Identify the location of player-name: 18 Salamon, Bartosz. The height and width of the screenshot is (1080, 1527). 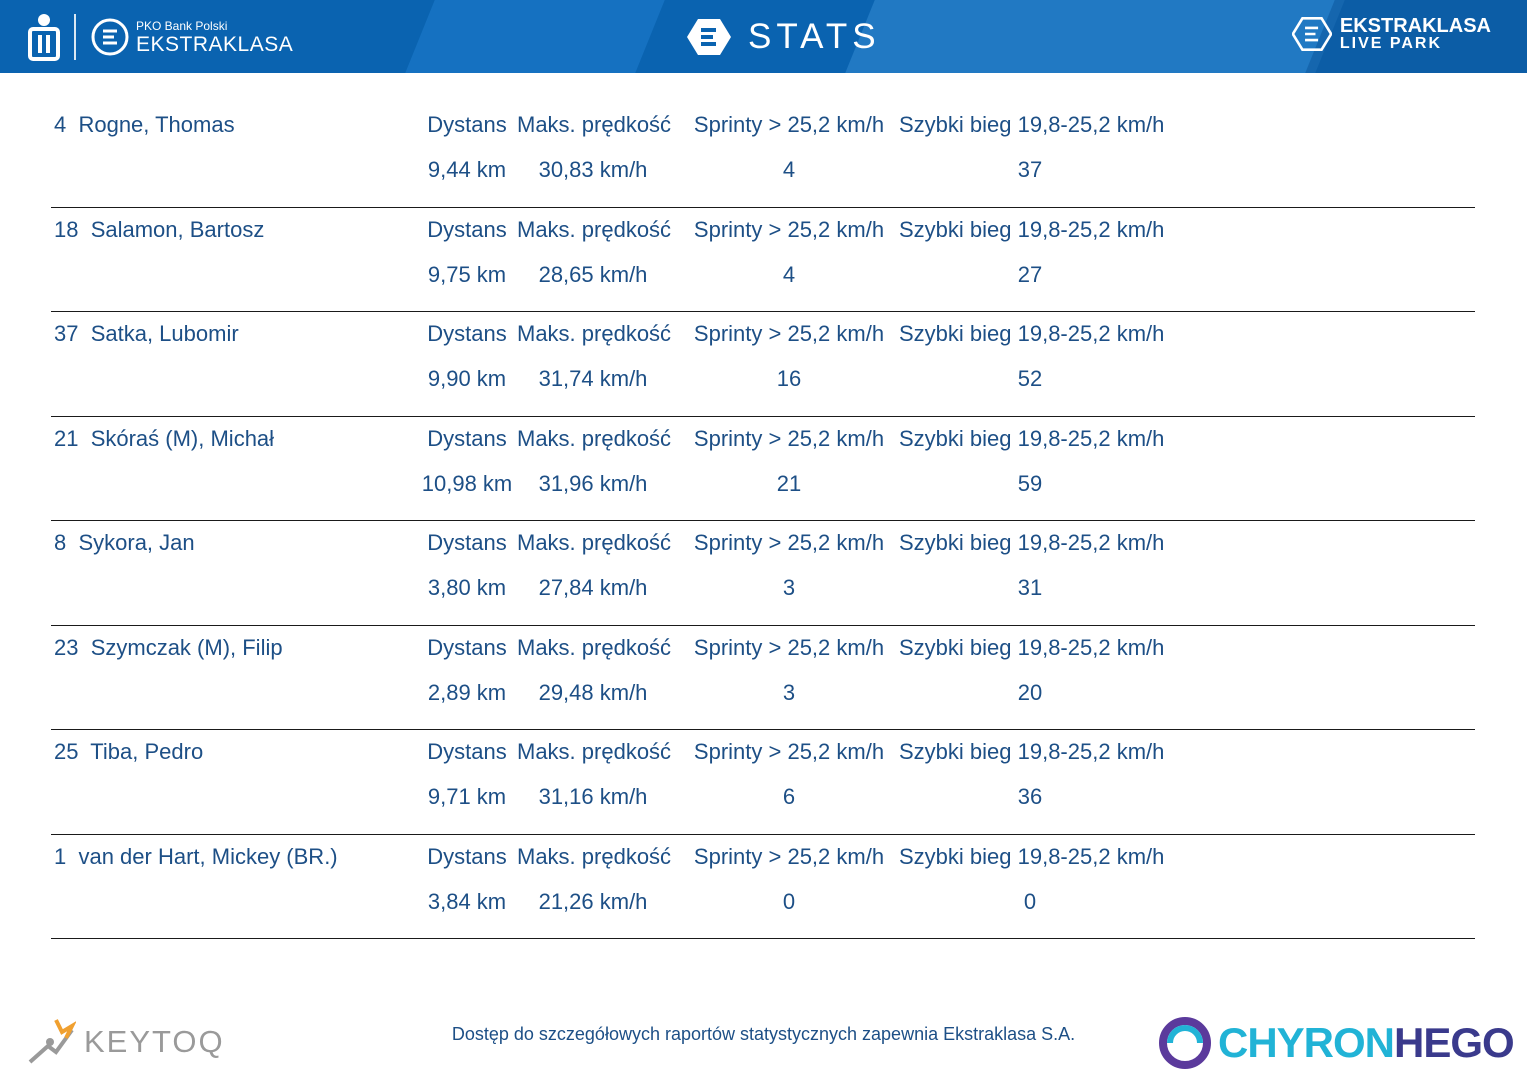
(159, 229).